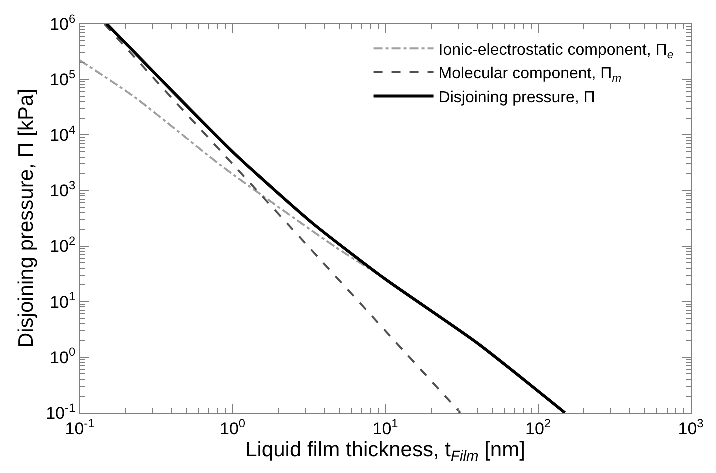  Describe the element at coordinates (63, 301) in the screenshot. I see `y-tick-label: 10$^{1}$` at that location.